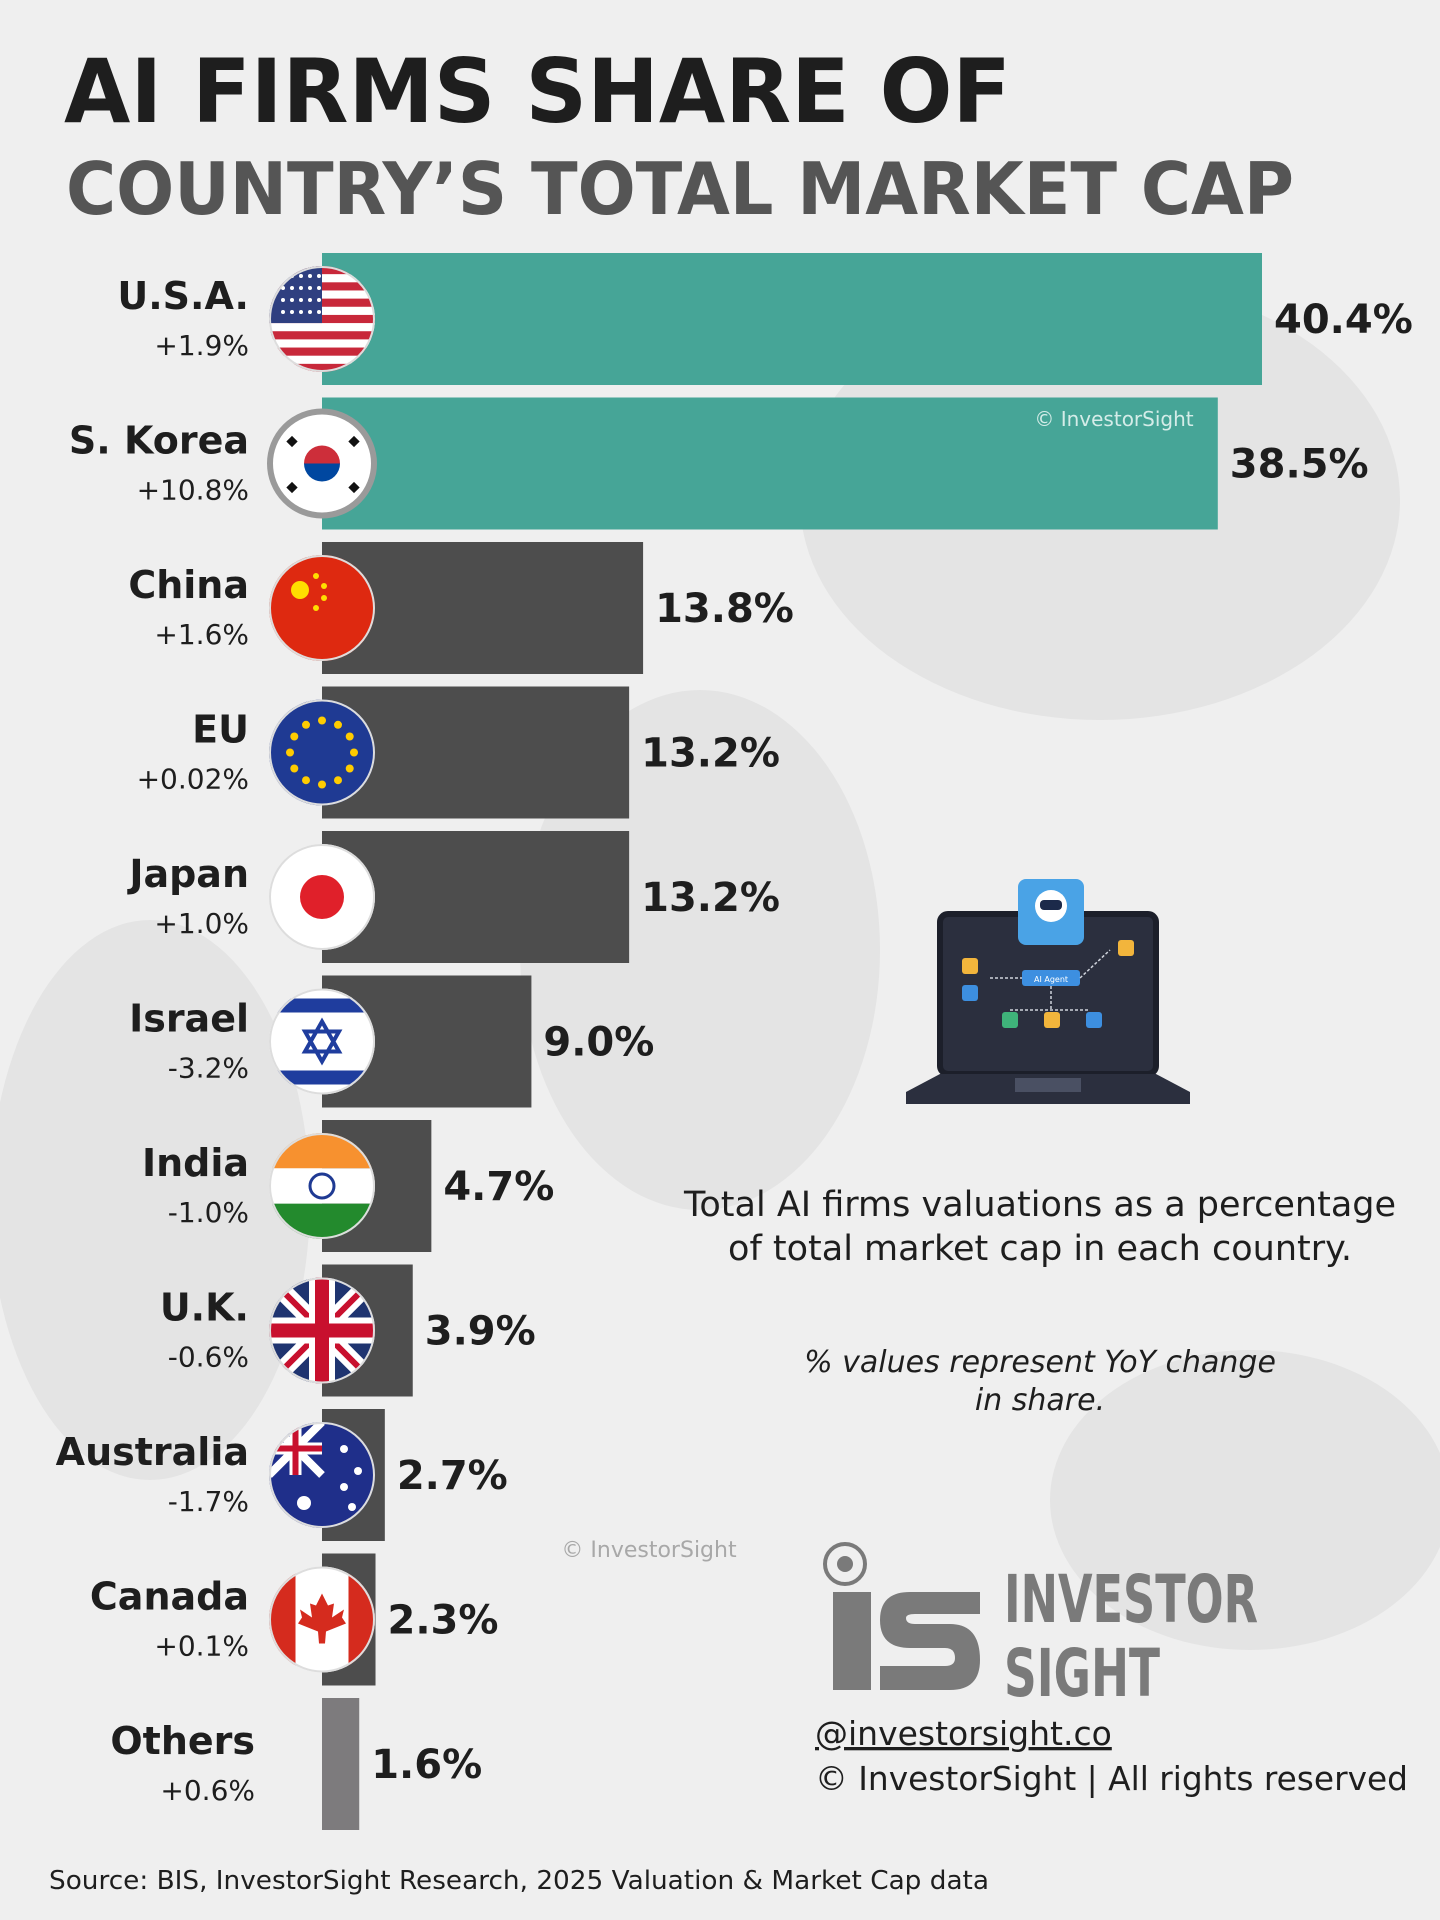 The image size is (1440, 1920). What do you see at coordinates (208, 1501) in the screenshot?
I see `yoy-label: -1.7%` at bounding box center [208, 1501].